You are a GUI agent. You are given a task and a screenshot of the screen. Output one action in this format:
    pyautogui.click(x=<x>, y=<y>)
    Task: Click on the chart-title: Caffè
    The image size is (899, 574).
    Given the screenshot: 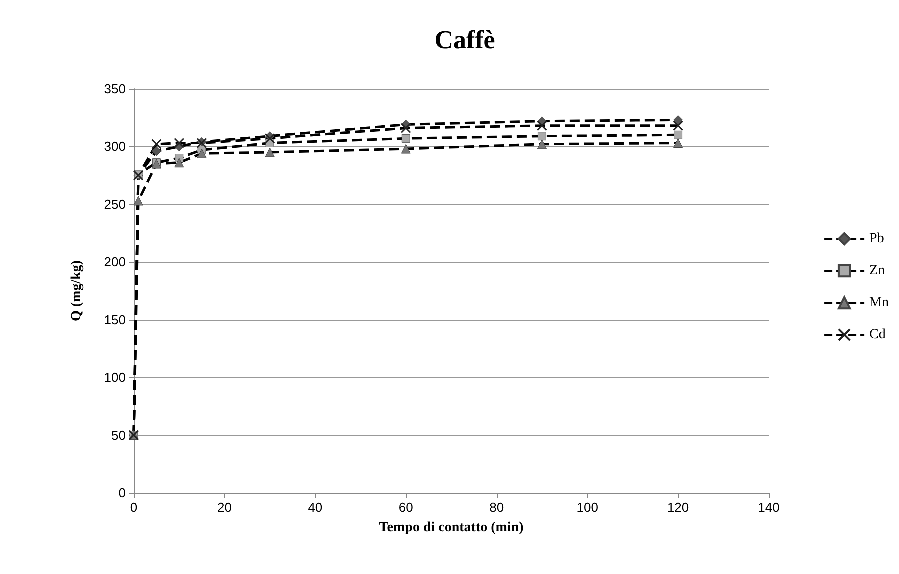 What is the action you would take?
    pyautogui.click(x=465, y=40)
    